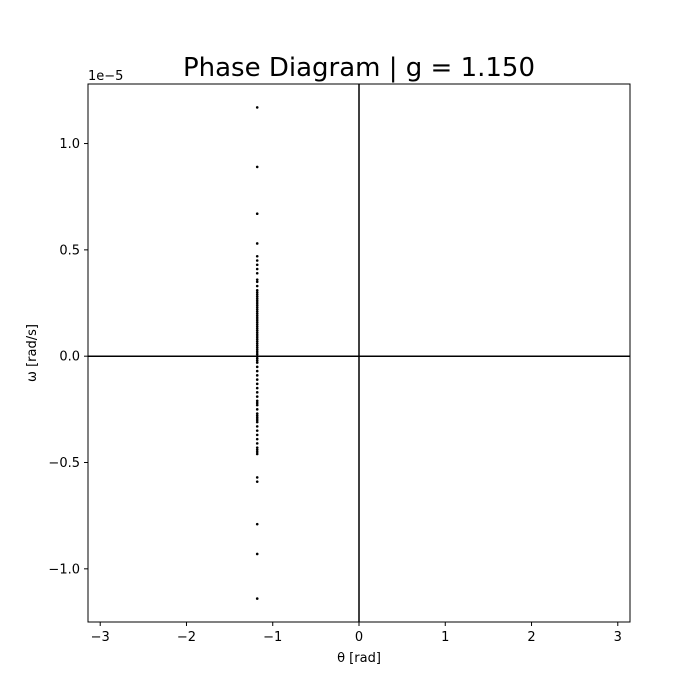 This screenshot has height=700, width=700. I want to click on chart-title: Phase Diagram | g = 1.150, so click(359, 68).